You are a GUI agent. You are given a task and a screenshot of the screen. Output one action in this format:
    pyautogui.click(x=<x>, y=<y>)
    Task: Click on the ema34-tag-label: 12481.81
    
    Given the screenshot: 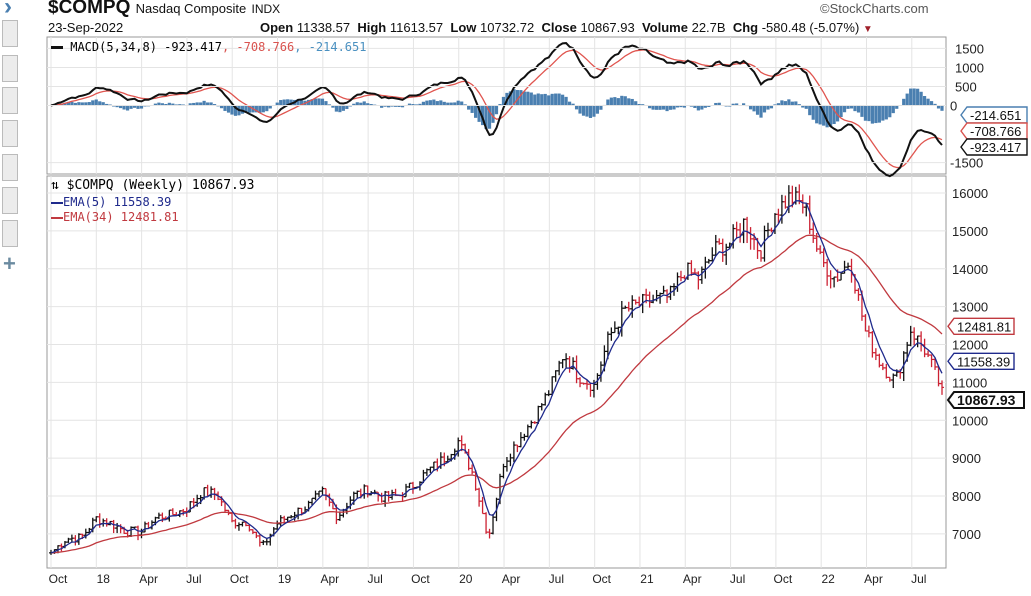 What is the action you would take?
    pyautogui.click(x=984, y=326)
    